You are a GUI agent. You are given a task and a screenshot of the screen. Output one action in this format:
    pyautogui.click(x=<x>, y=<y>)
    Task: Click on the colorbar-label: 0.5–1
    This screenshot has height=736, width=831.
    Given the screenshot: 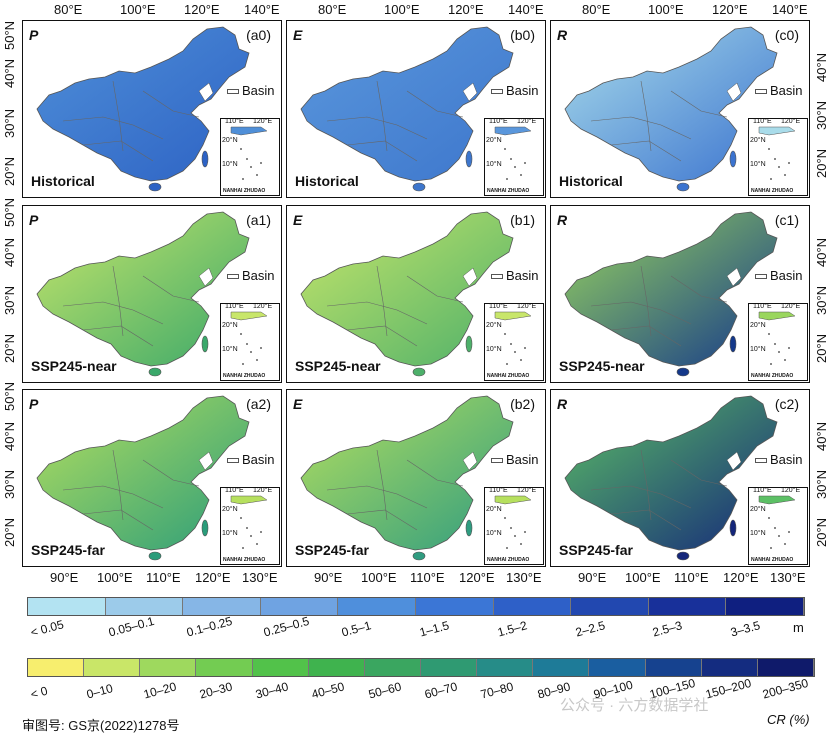 What is the action you would take?
    pyautogui.click(x=356, y=629)
    